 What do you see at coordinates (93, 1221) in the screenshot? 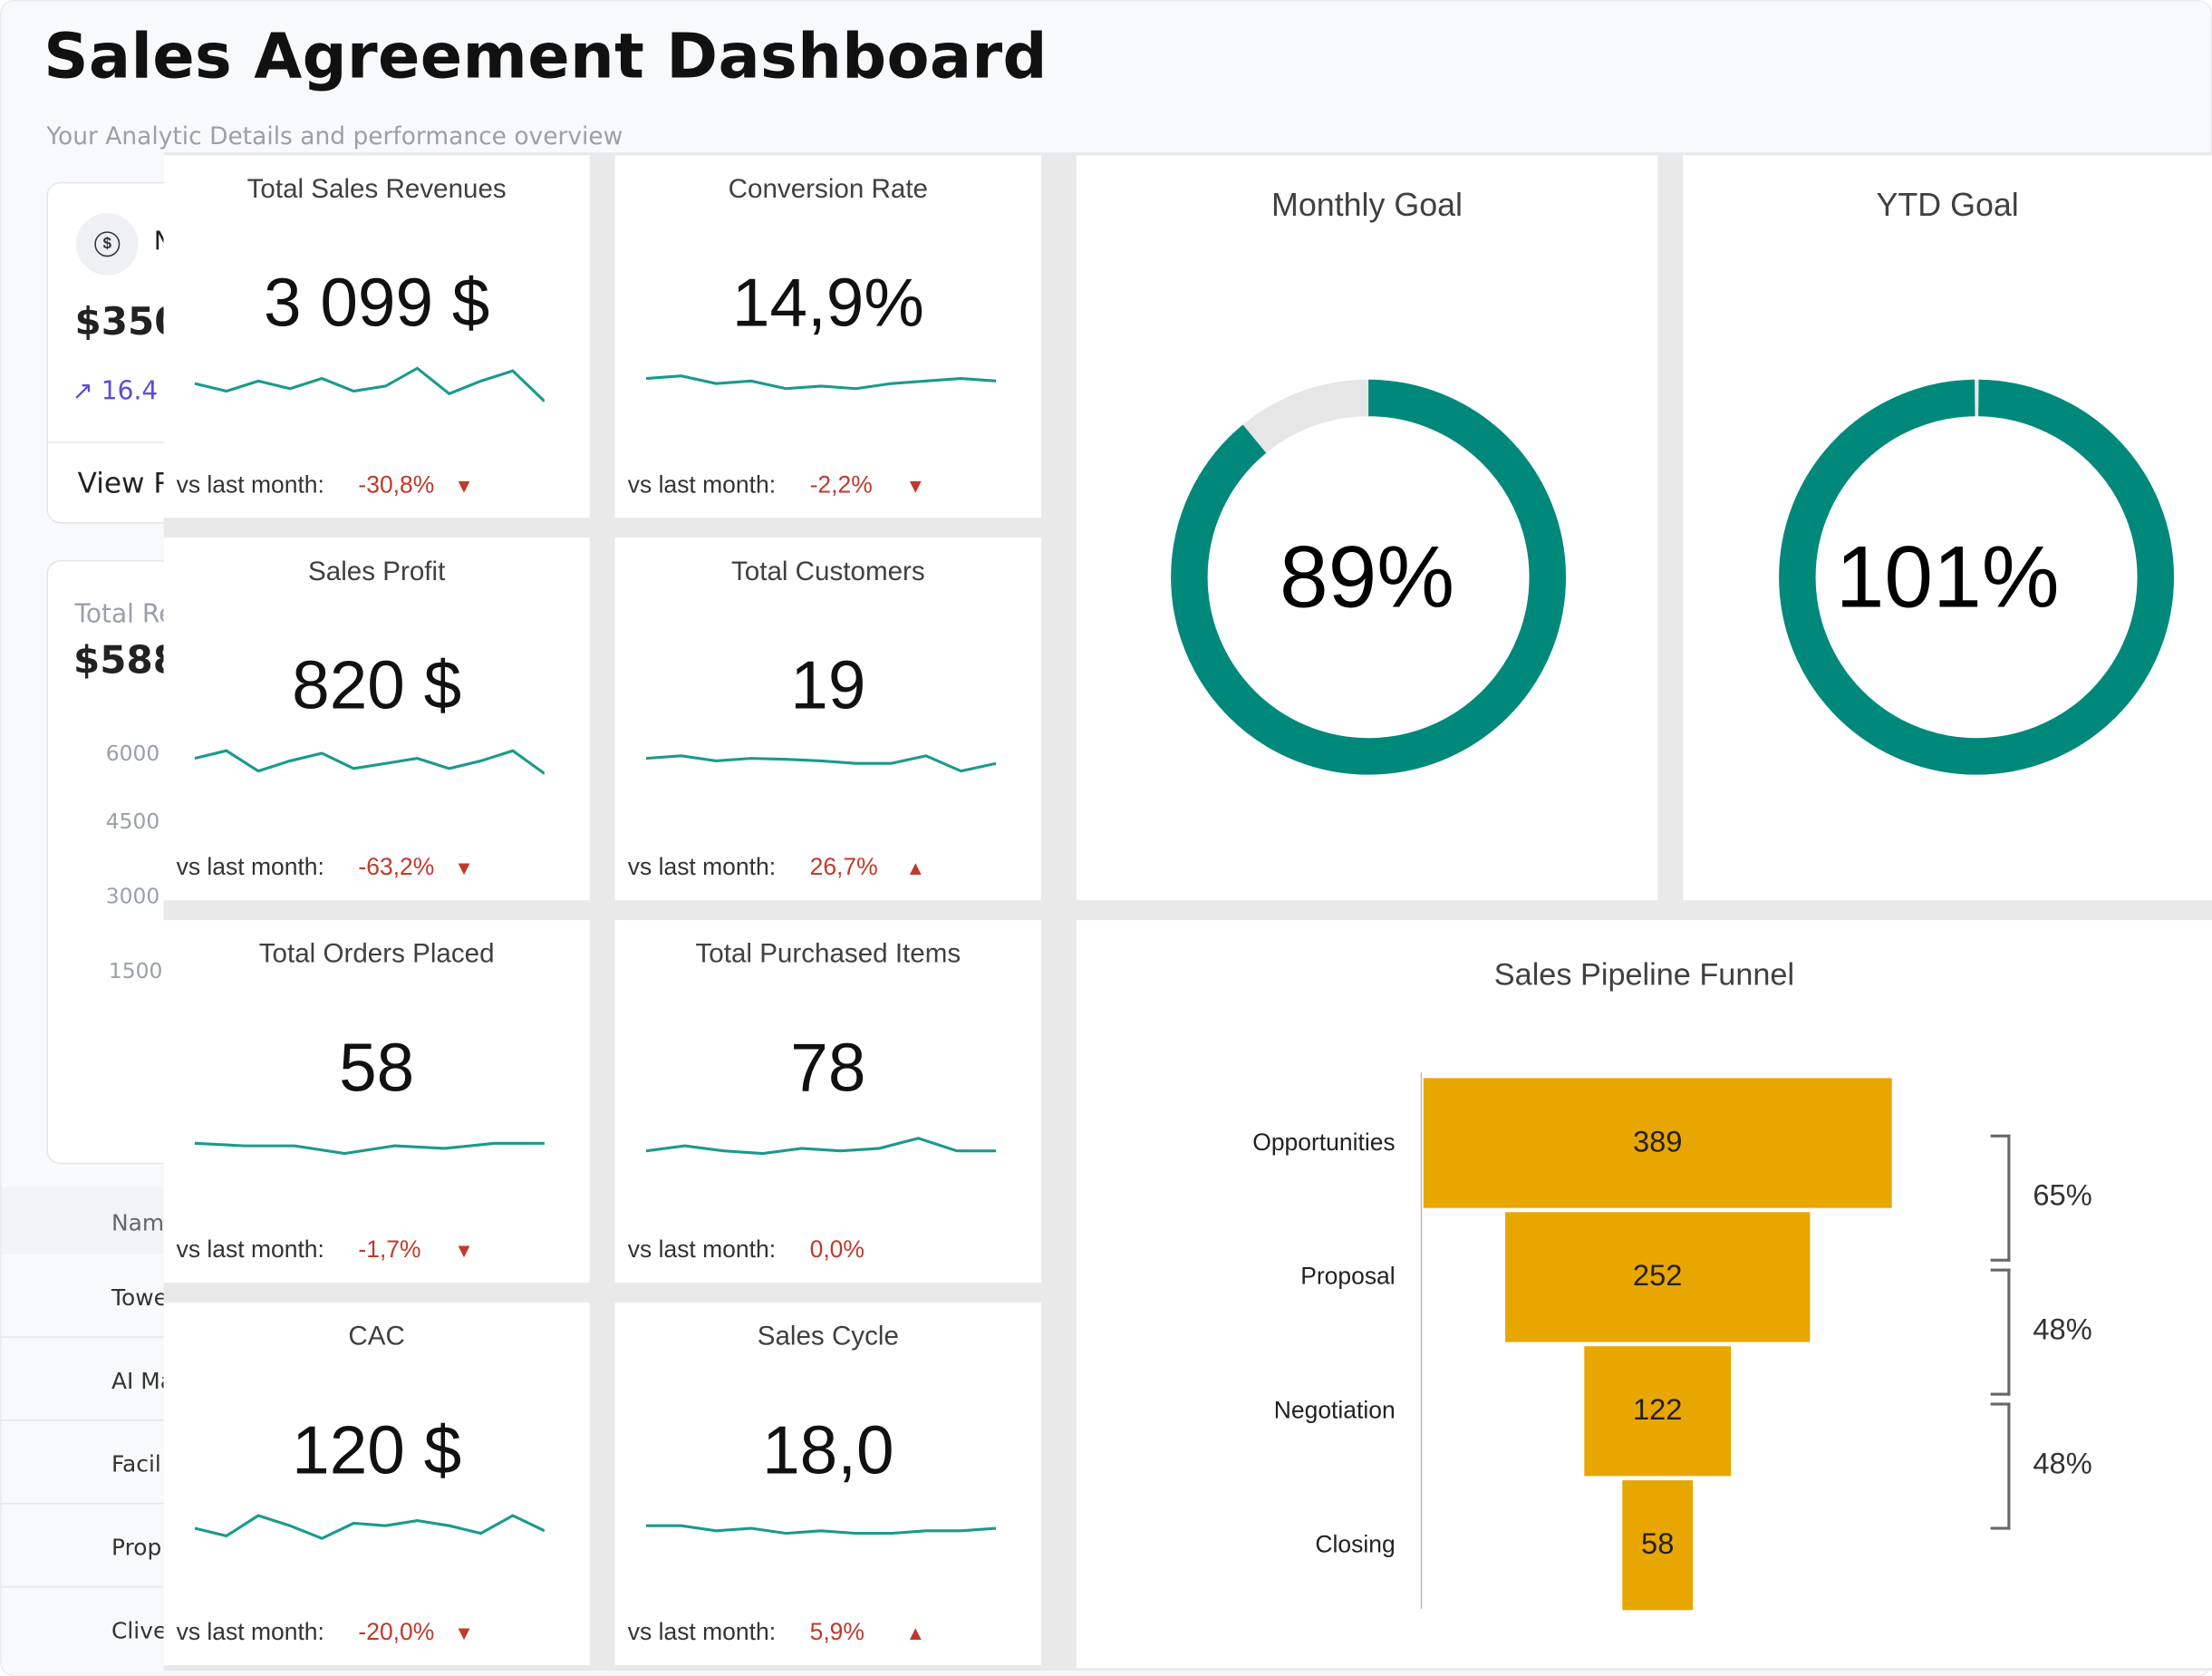
I see `table-header` at bounding box center [93, 1221].